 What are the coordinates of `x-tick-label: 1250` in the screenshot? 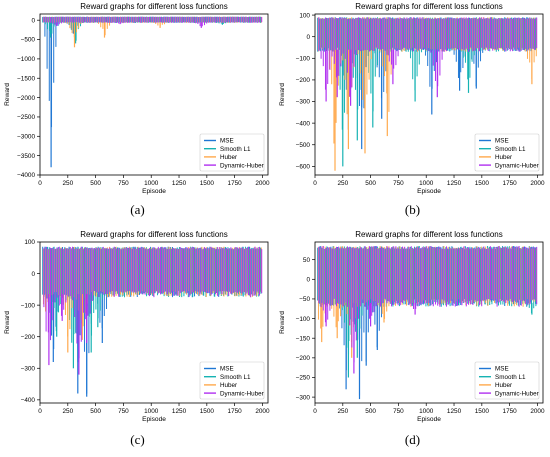 It's located at (454, 411).